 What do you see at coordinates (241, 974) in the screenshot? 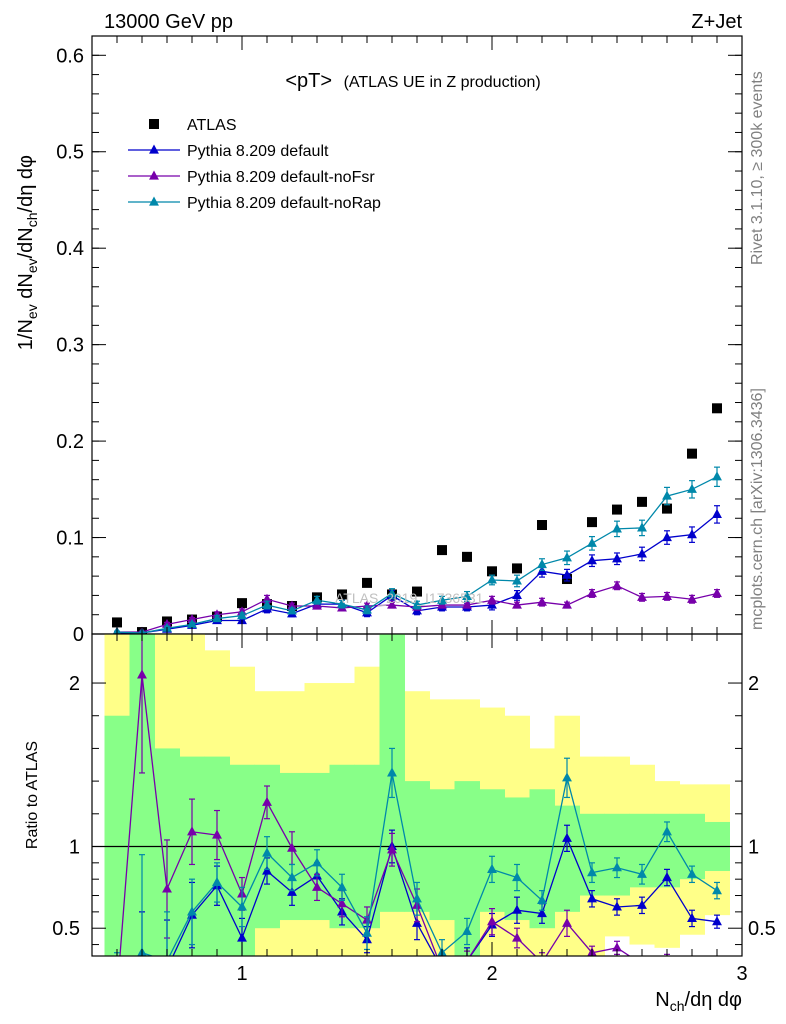
I see `x-tick-label: 1` at bounding box center [241, 974].